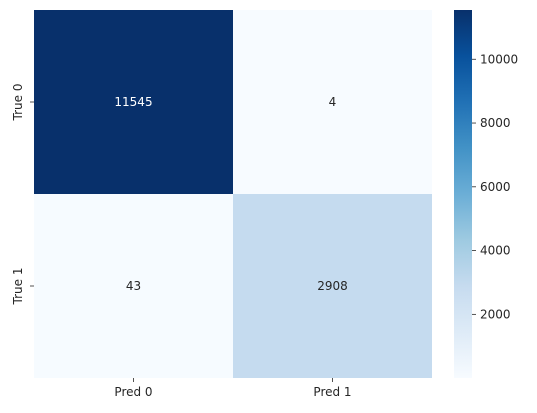 This screenshot has width=537, height=413. What do you see at coordinates (495, 314) in the screenshot?
I see `colorbar-tick-label: 2000` at bounding box center [495, 314].